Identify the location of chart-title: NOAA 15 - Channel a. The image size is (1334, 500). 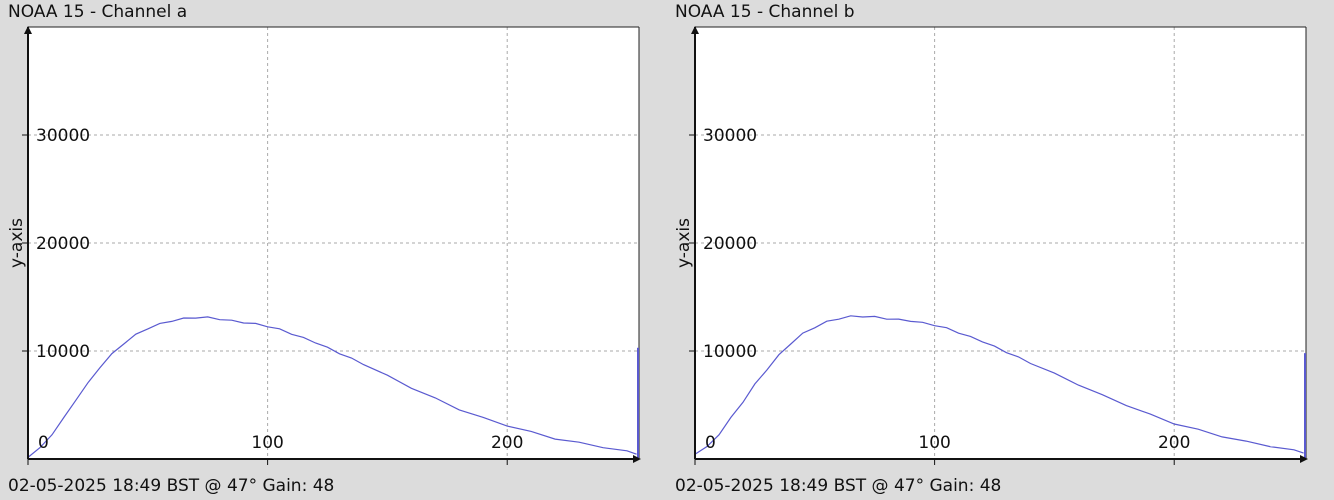
(98, 12).